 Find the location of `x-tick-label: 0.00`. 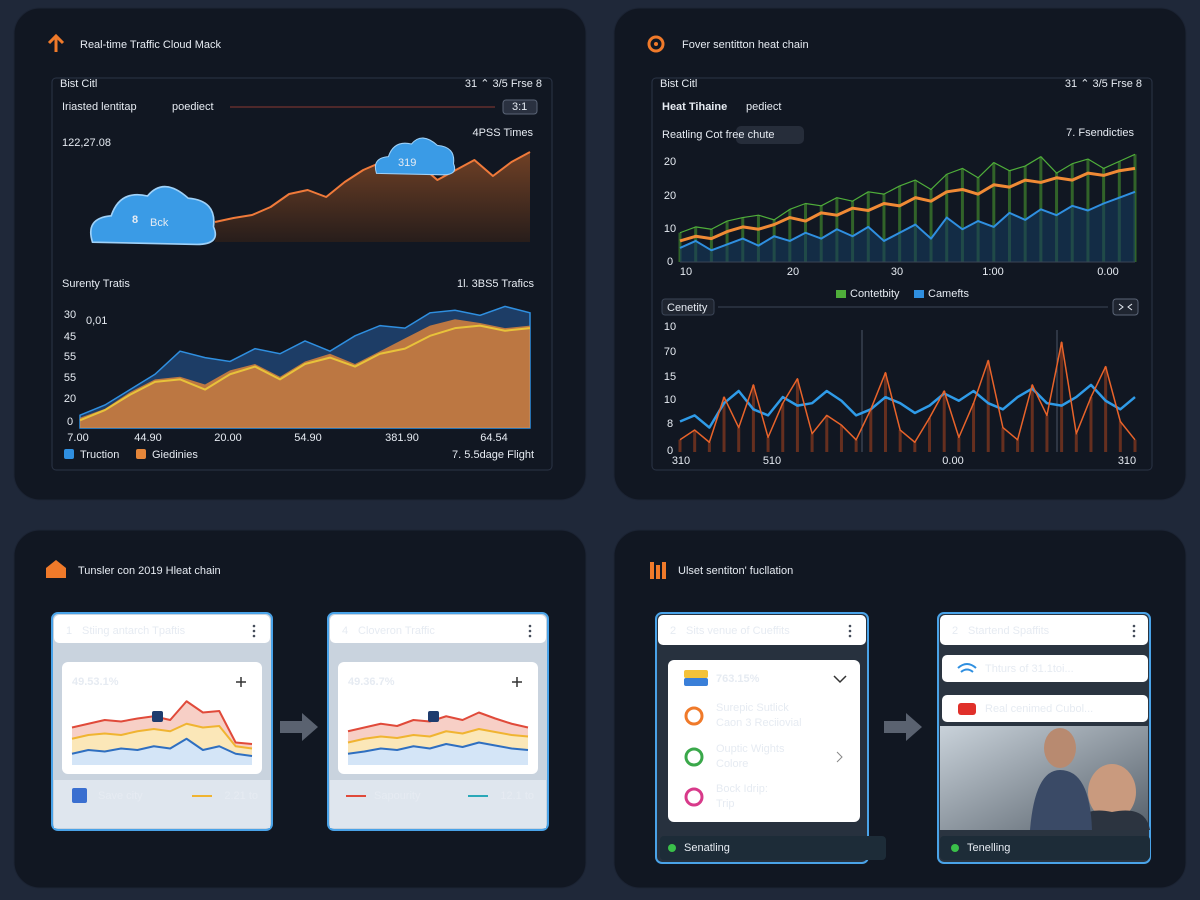

x-tick-label: 0.00 is located at coordinates (1107, 272).